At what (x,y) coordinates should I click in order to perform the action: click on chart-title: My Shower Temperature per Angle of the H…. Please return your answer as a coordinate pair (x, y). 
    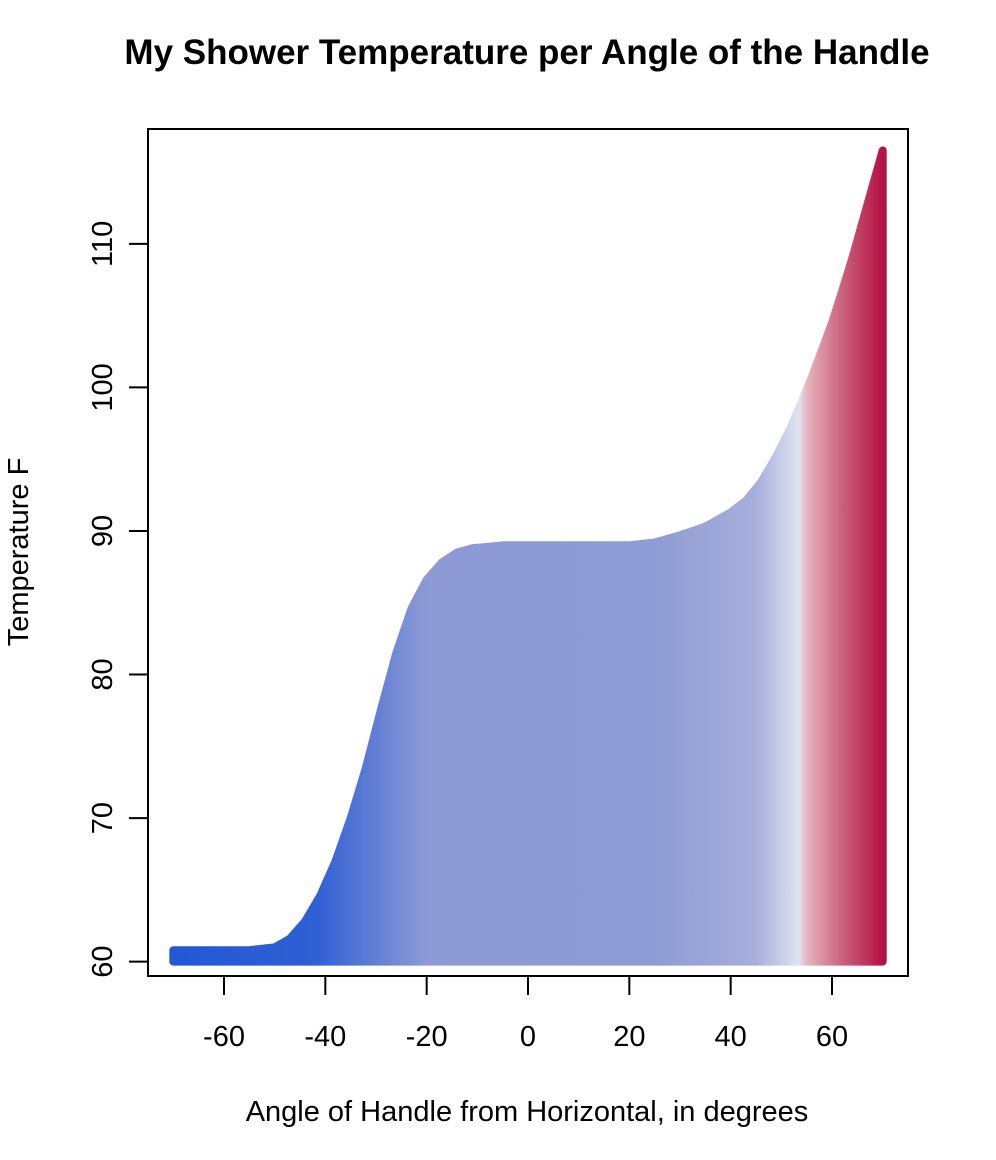
    Looking at the image, I should click on (526, 52).